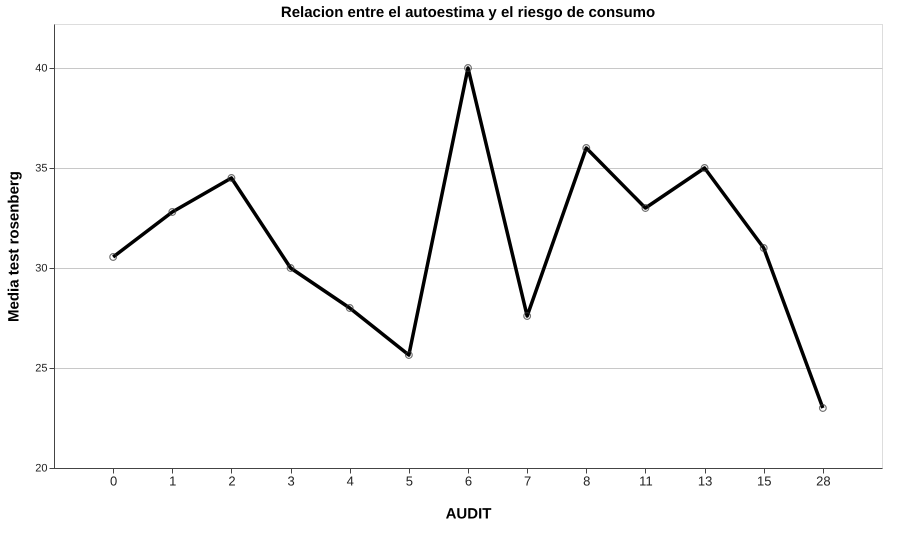  What do you see at coordinates (469, 514) in the screenshot?
I see `x-axis-title: AUDIT` at bounding box center [469, 514].